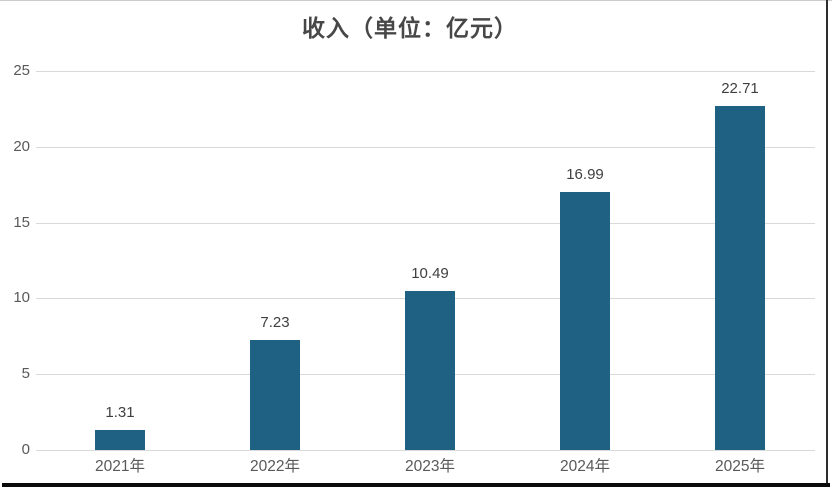  Describe the element at coordinates (275, 322) in the screenshot. I see `bar-value-label-2022年: 7.23` at that location.